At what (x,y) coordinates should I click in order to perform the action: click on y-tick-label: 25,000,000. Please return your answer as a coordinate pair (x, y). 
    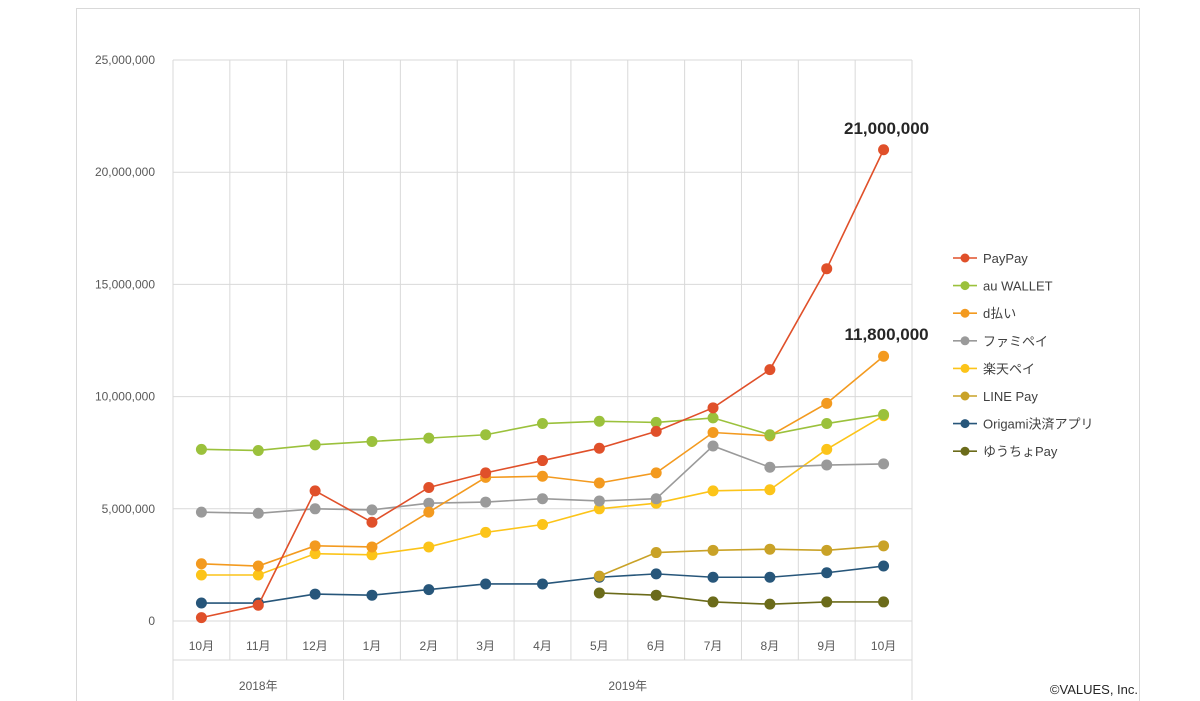
    Looking at the image, I should click on (125, 60).